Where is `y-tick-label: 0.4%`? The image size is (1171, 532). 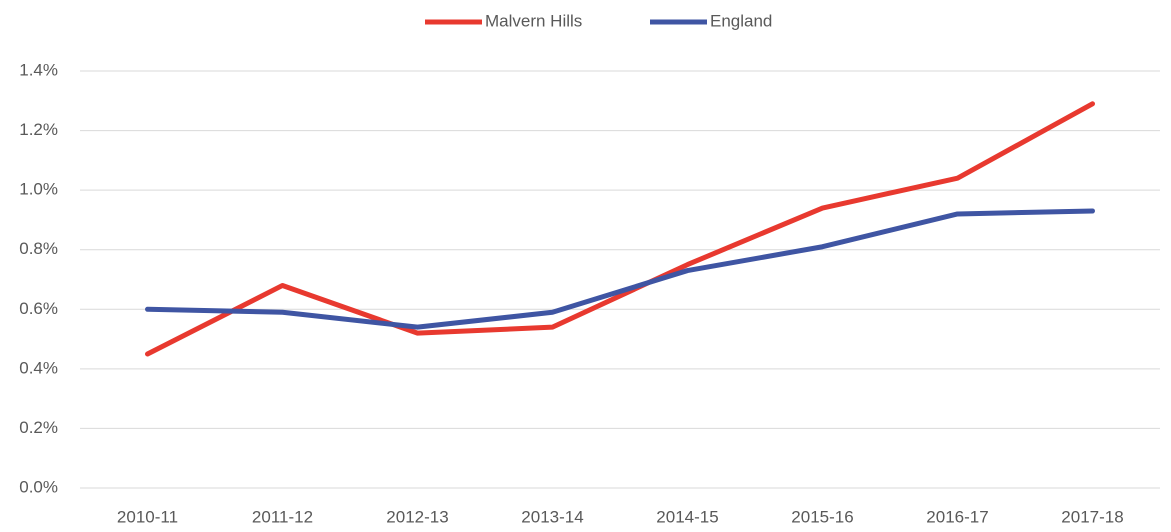 y-tick-label: 0.4% is located at coordinates (38, 367).